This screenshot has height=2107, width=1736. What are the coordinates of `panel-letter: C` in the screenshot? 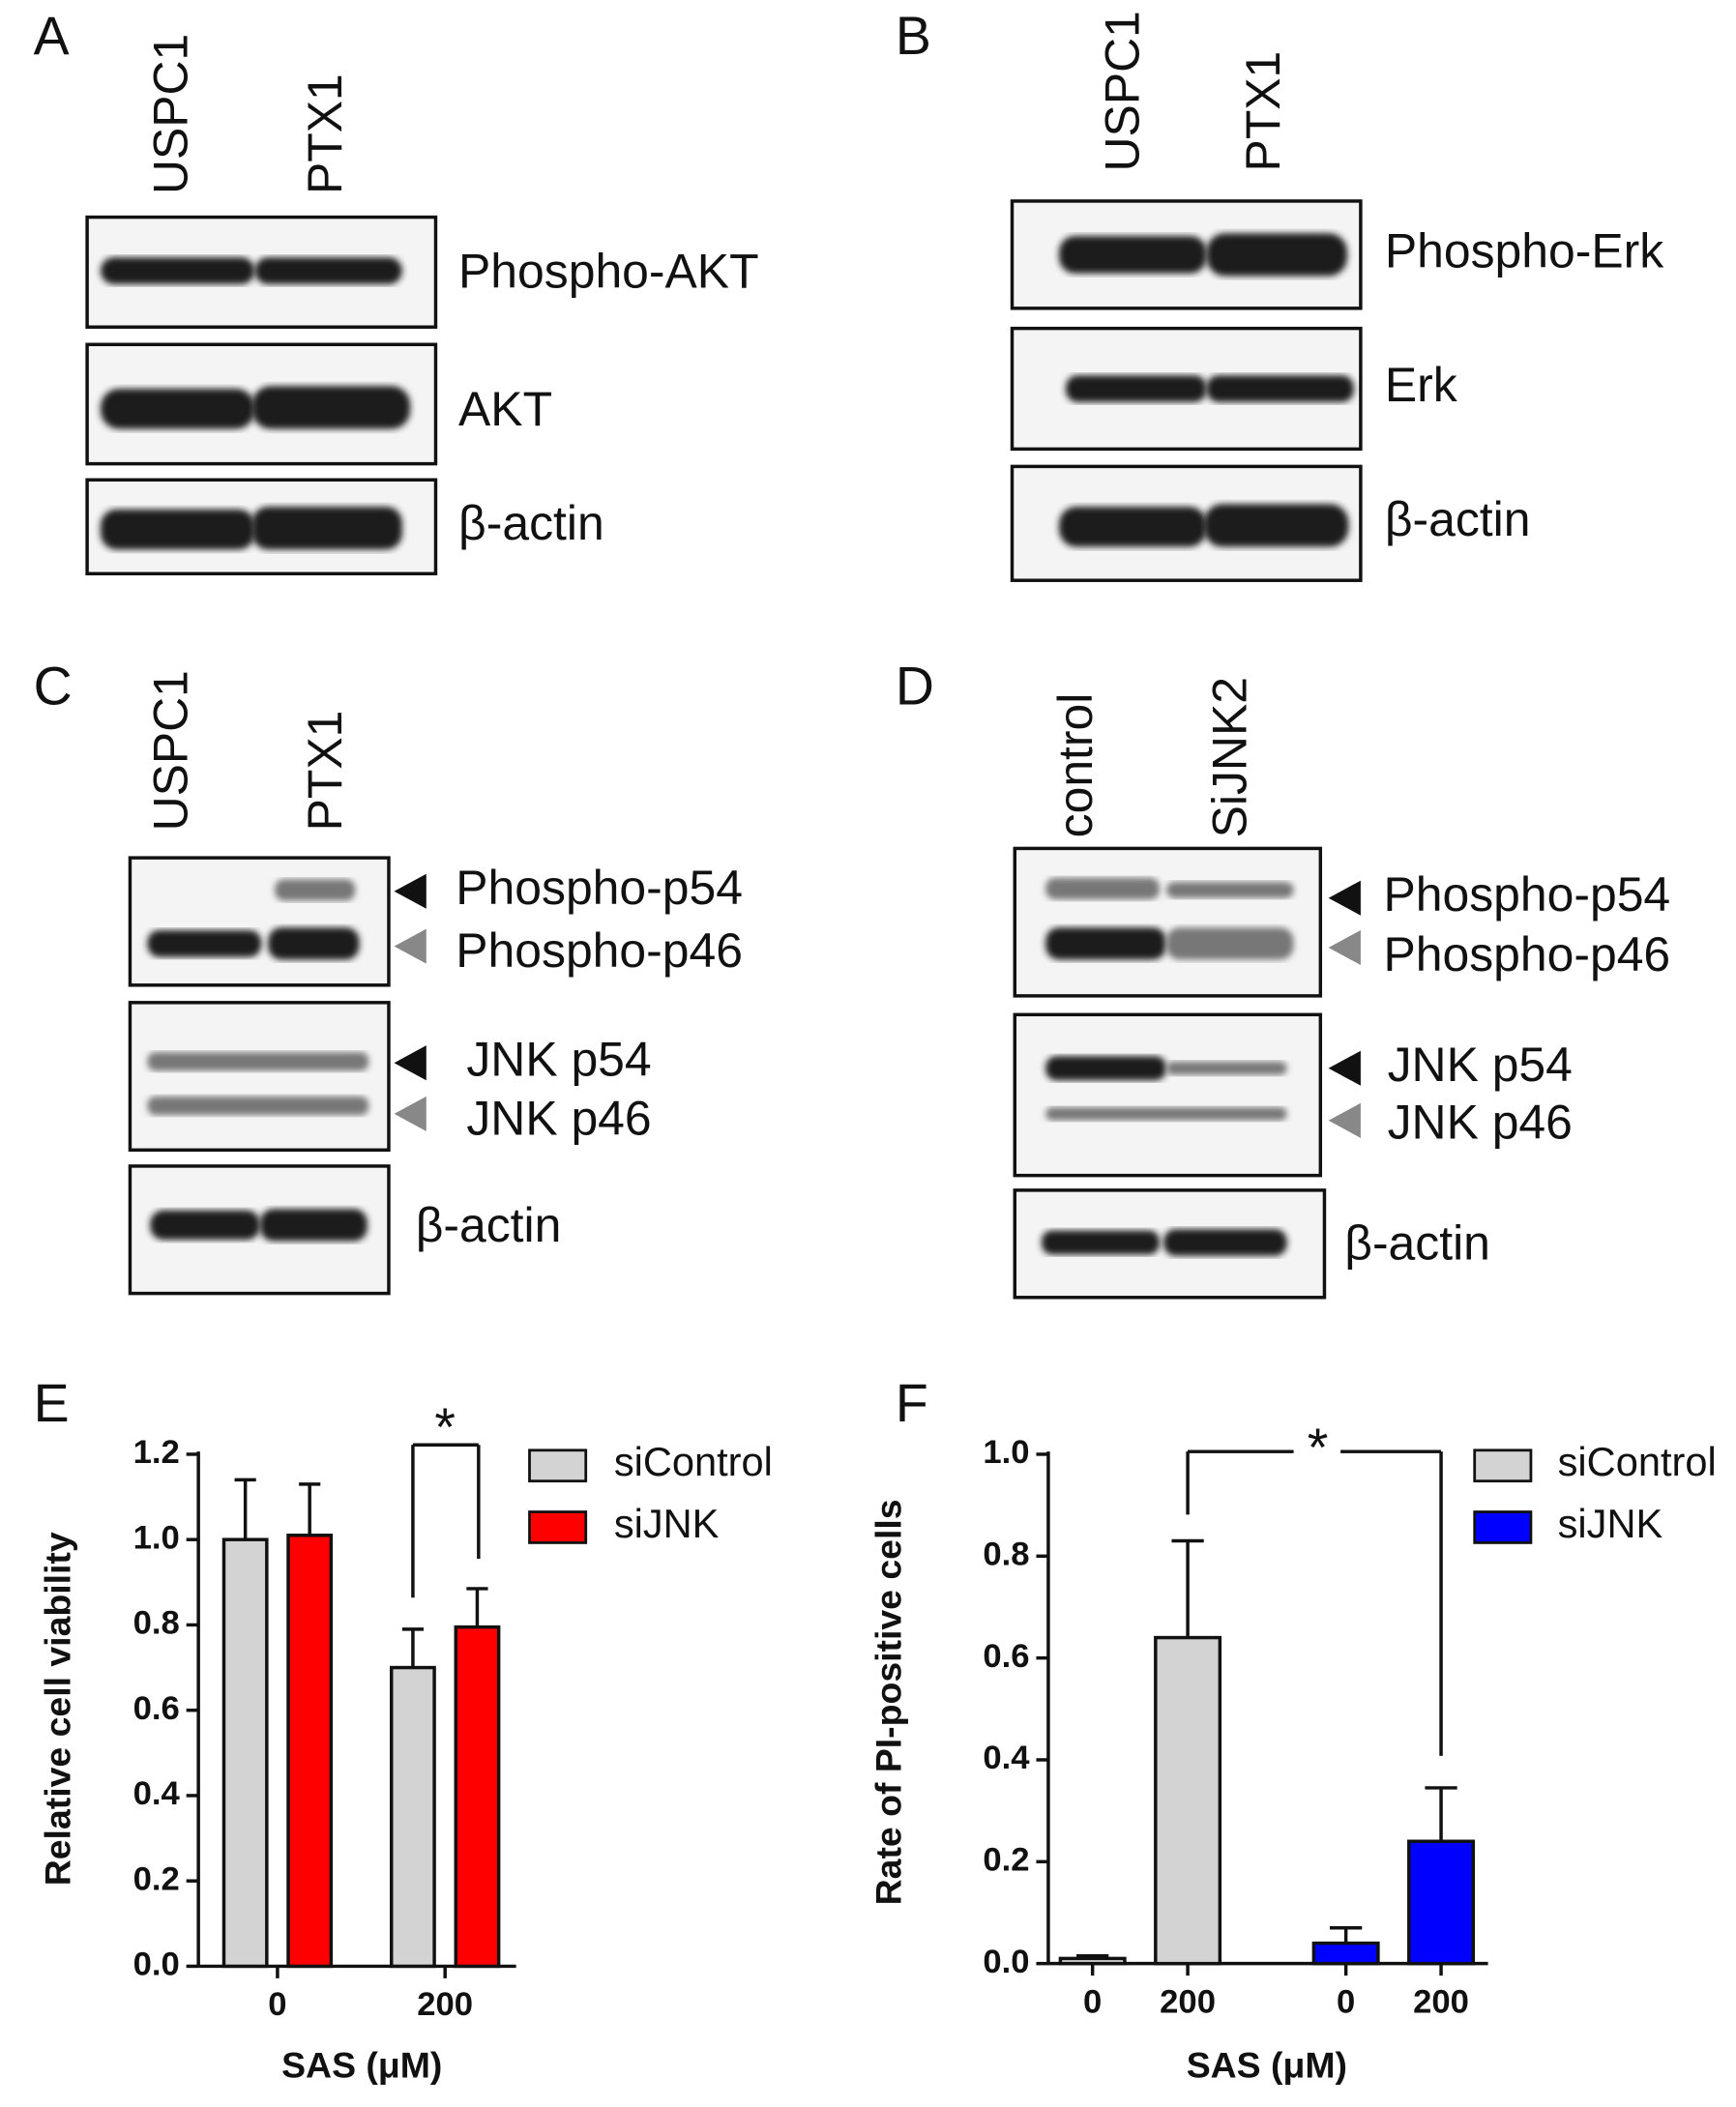 It's located at (53, 687).